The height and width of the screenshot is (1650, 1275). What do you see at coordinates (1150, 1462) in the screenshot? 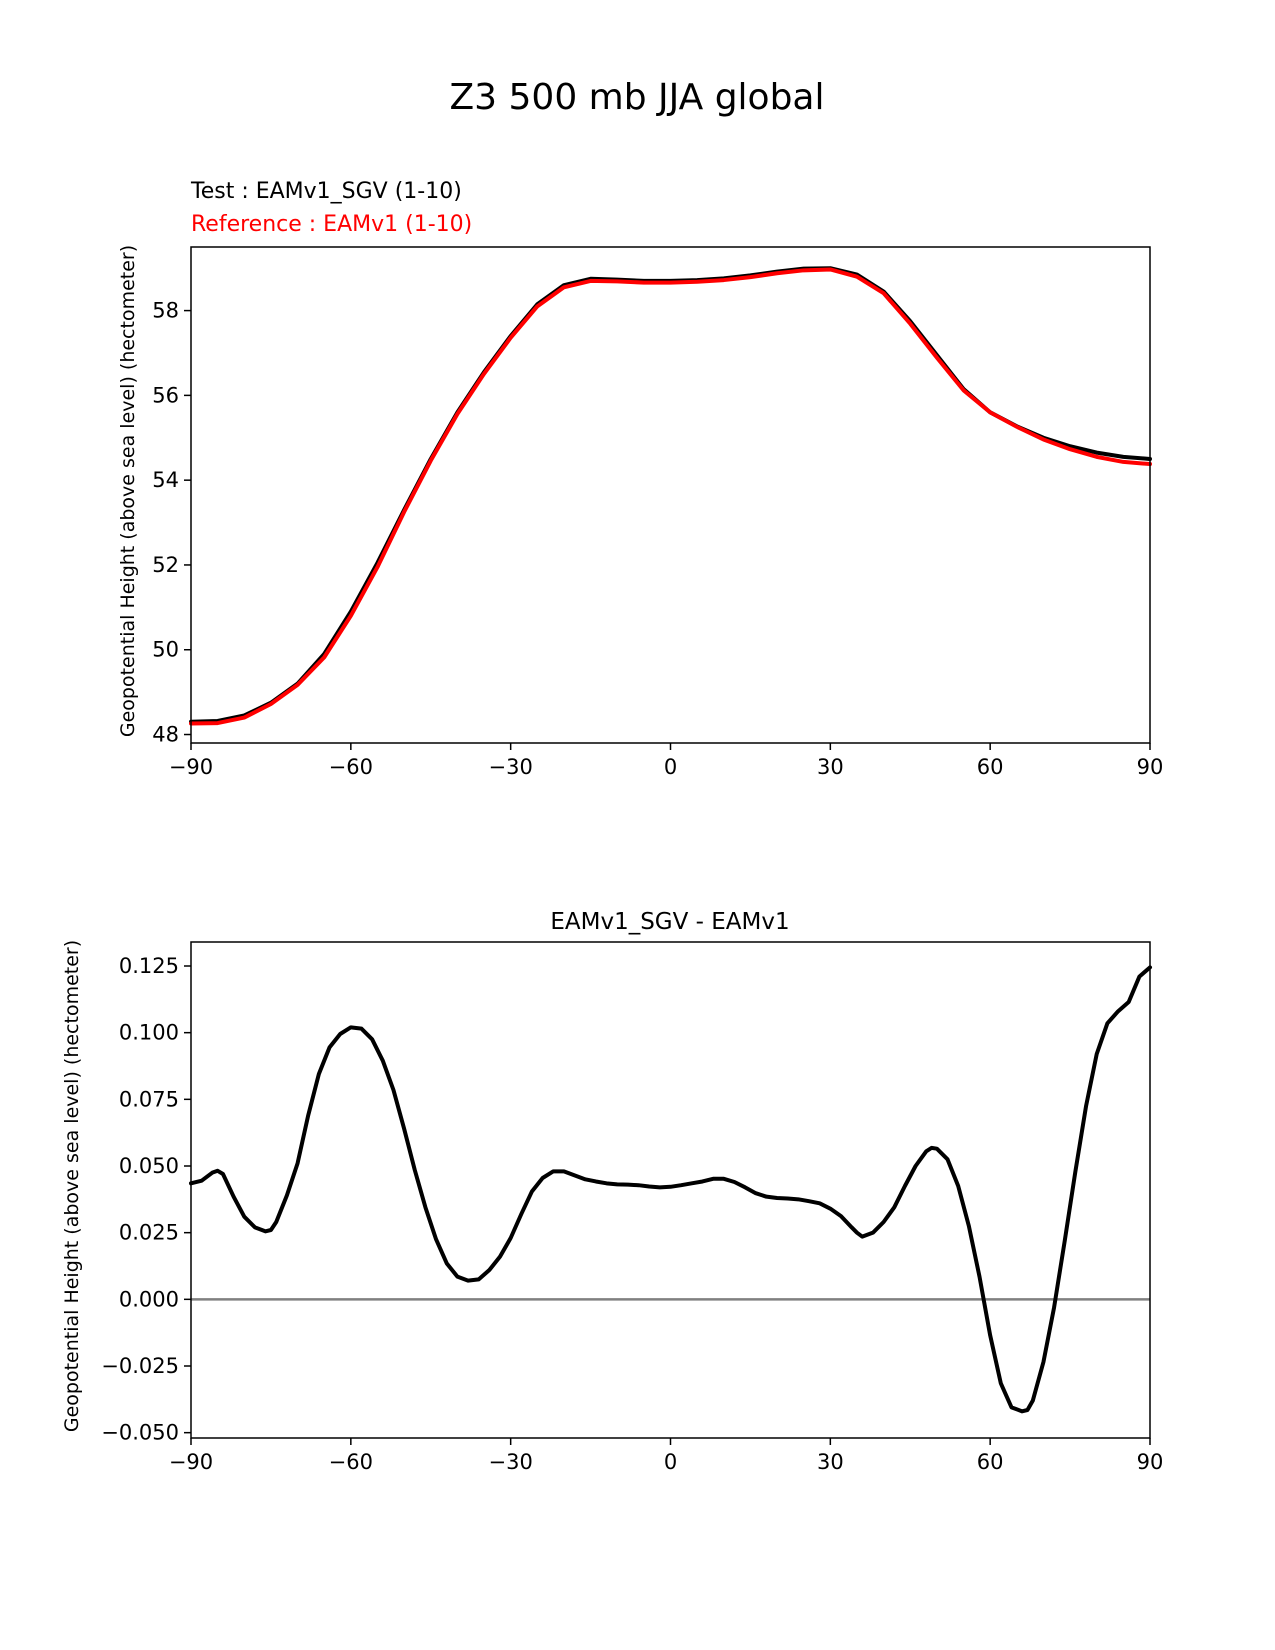
I see `bottom-xtick-label: 90` at bounding box center [1150, 1462].